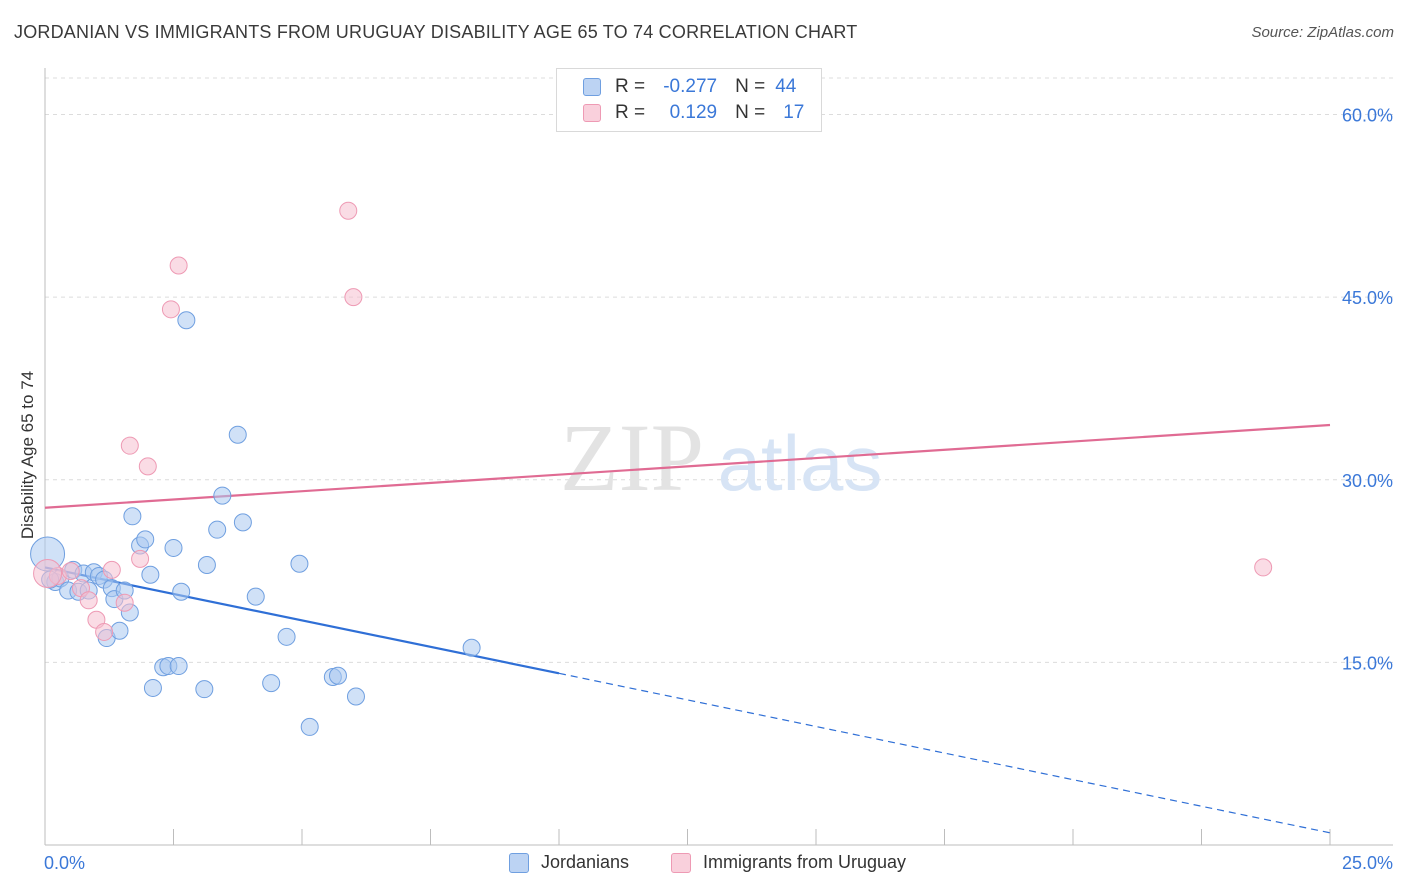 The height and width of the screenshot is (892, 1406). What do you see at coordinates (585, 862) in the screenshot?
I see `legend-label: Jordanians` at bounding box center [585, 862].